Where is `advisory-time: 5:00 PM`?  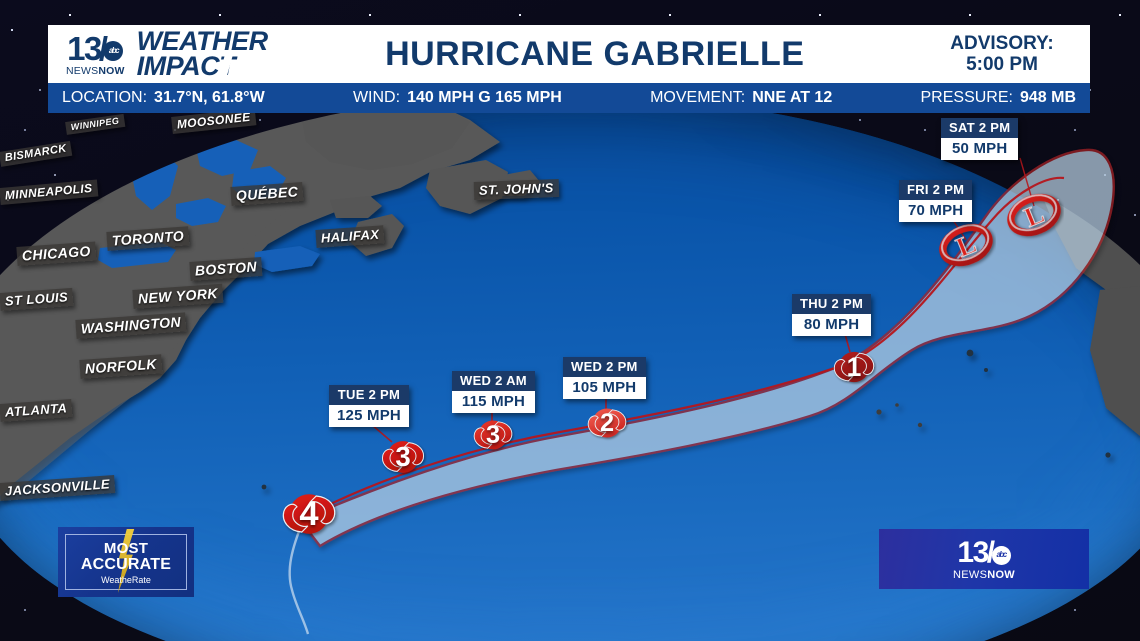
advisory-time: 5:00 PM is located at coordinates (1002, 64).